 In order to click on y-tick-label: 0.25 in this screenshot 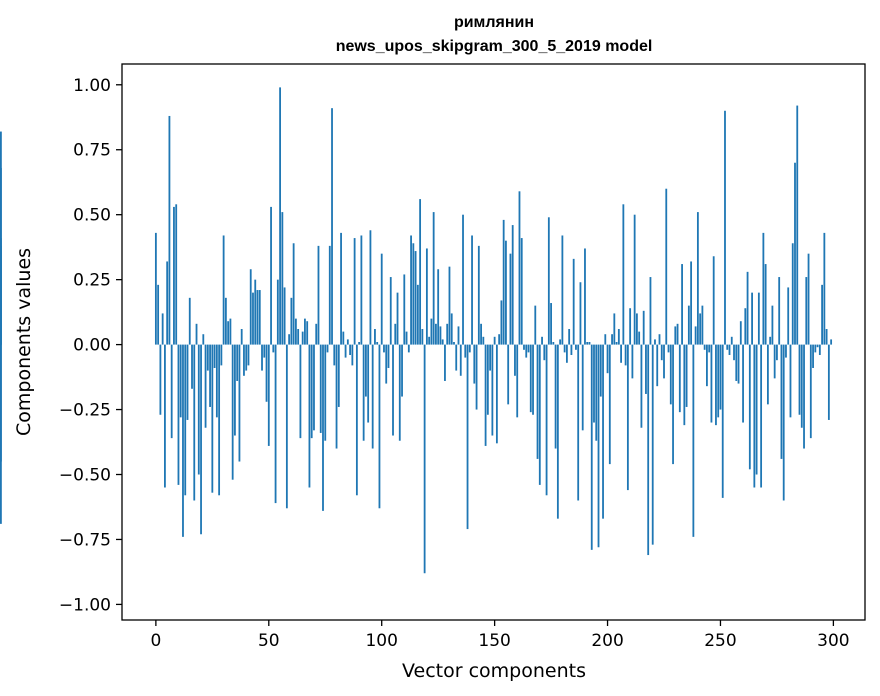, I will do `click(92, 281)`.